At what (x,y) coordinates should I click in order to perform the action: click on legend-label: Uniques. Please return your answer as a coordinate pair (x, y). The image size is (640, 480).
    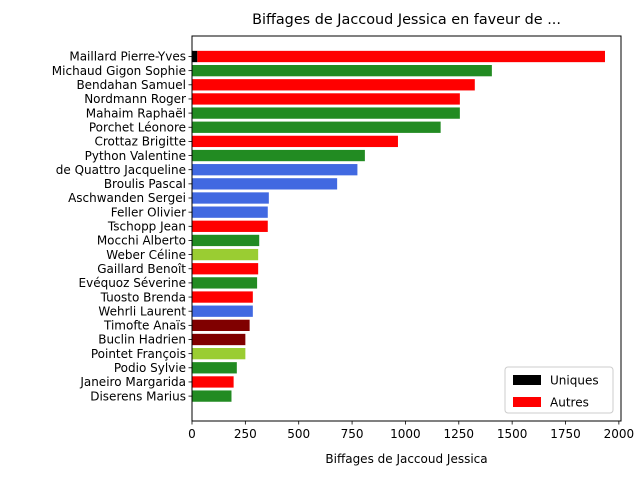
    Looking at the image, I should click on (574, 381).